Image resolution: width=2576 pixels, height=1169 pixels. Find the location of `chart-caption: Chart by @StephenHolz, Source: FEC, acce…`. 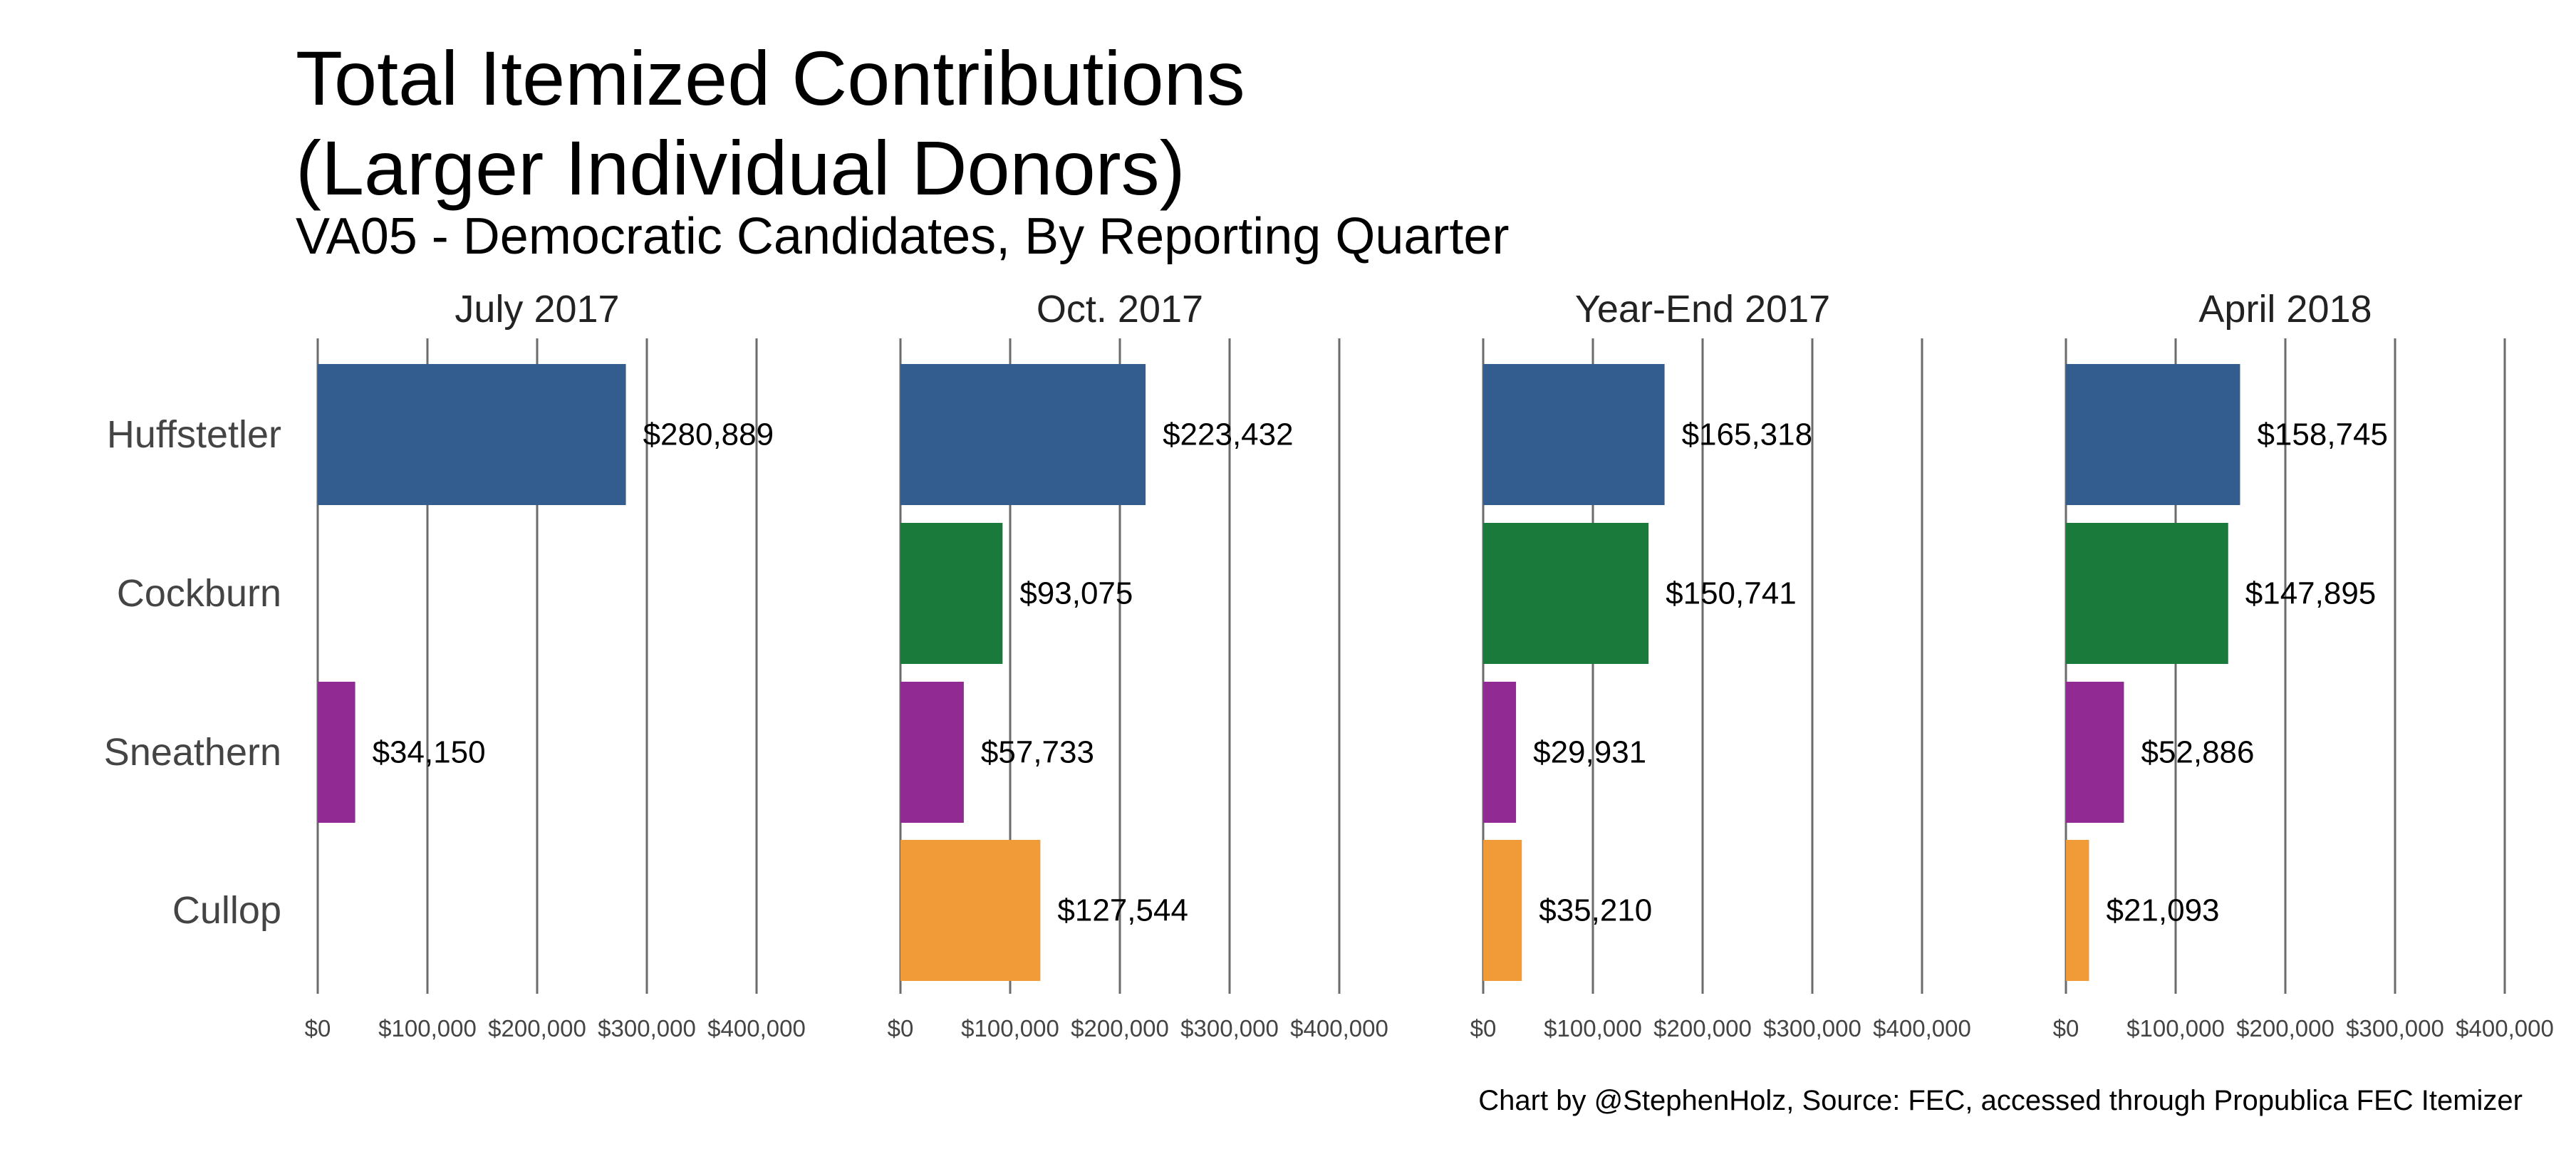

chart-caption: Chart by @StephenHolz, Source: FEC, acce… is located at coordinates (2000, 1100).